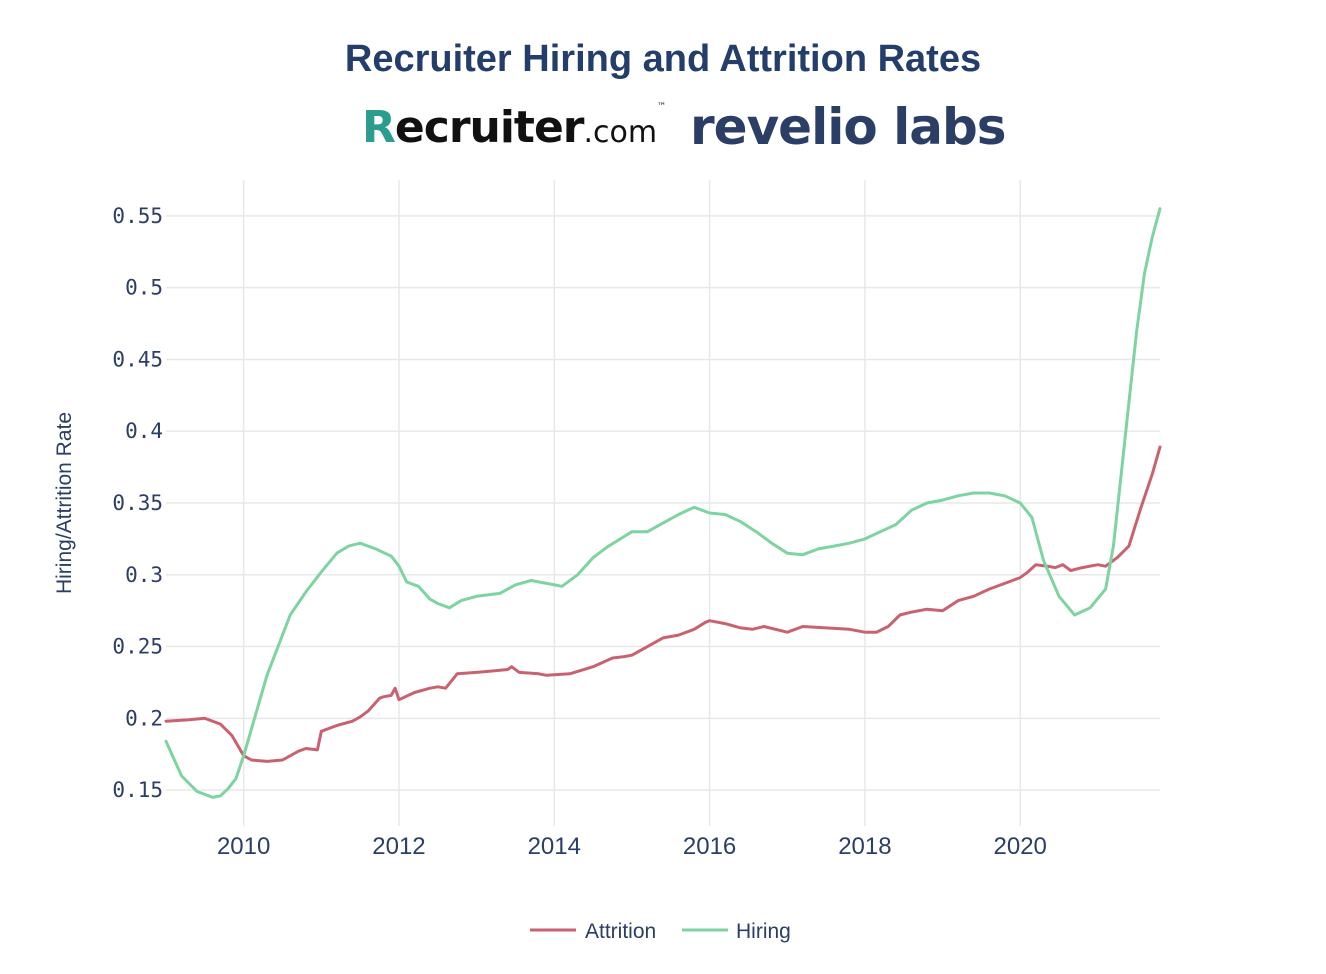 The width and height of the screenshot is (1326, 974). I want to click on recruiter-logo-initial: R, so click(379, 127).